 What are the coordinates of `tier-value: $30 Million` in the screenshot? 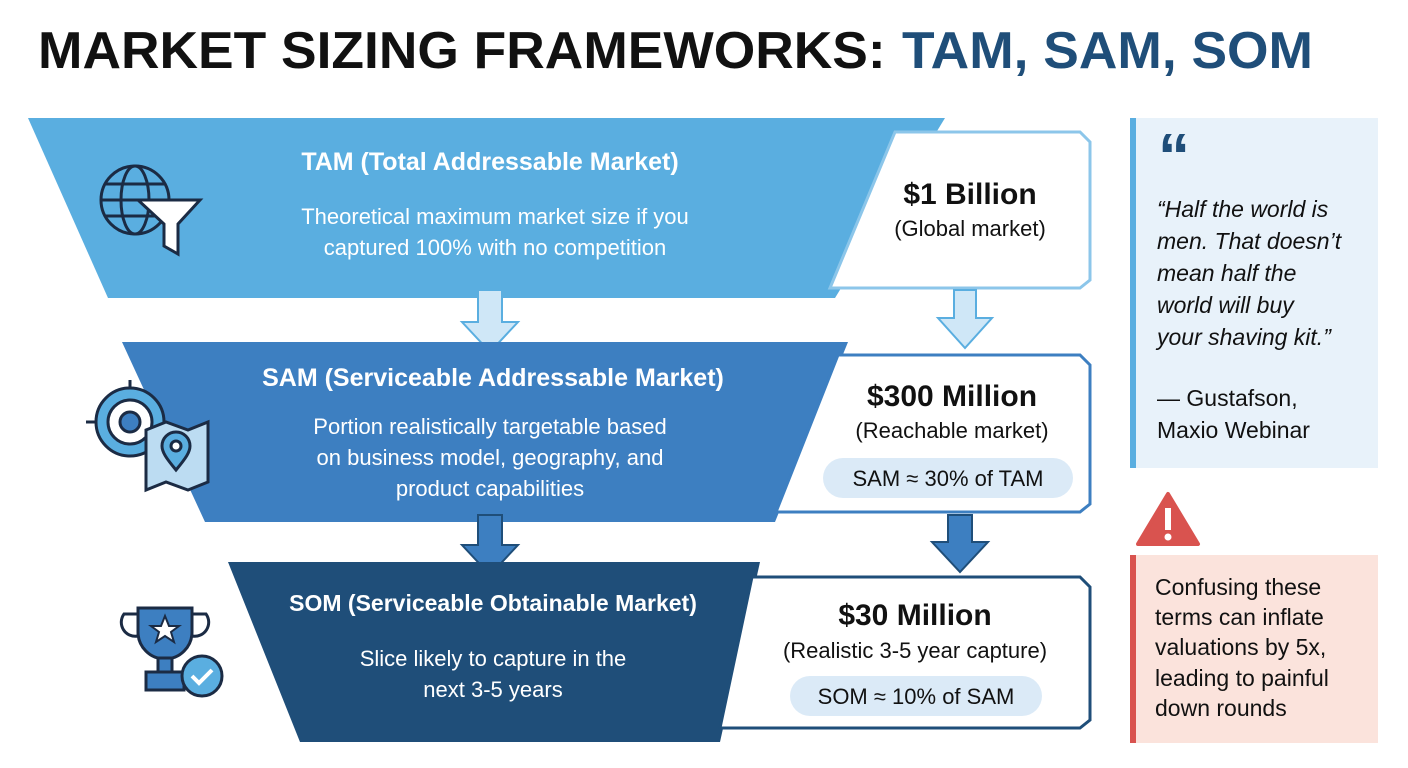 It's located at (914, 615).